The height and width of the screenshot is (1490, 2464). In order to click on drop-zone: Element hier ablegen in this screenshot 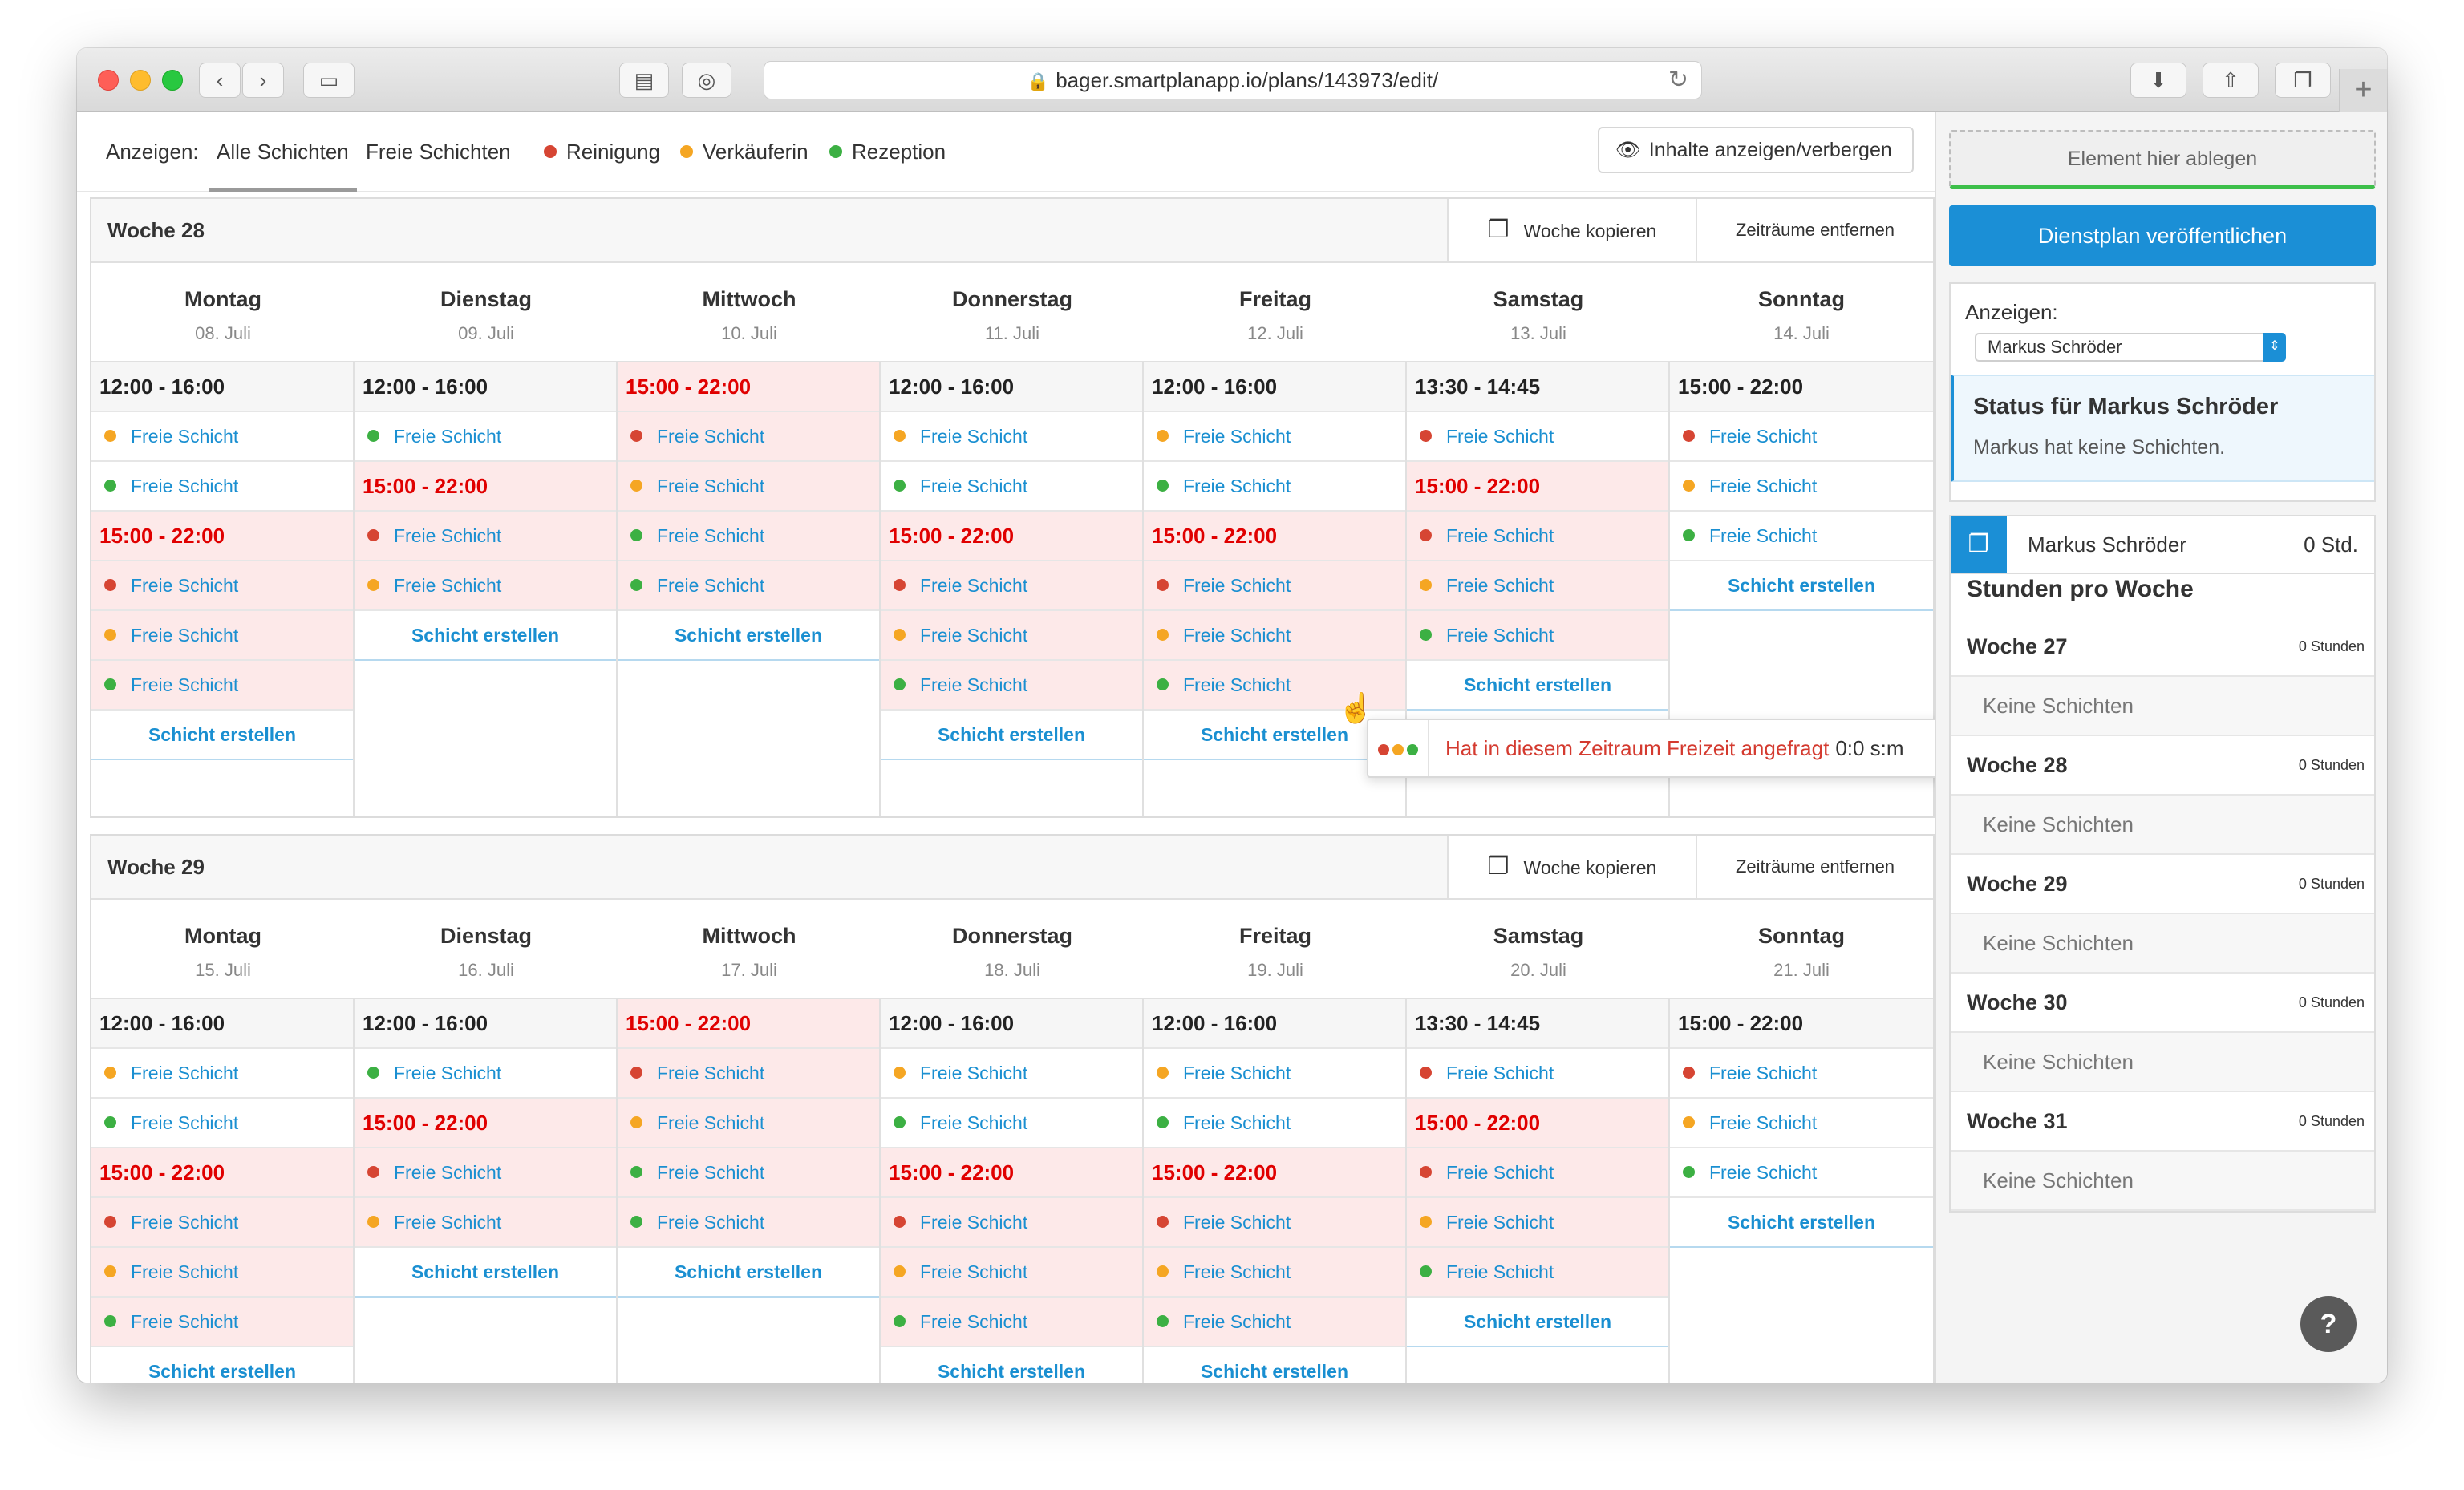, I will do `click(2162, 159)`.